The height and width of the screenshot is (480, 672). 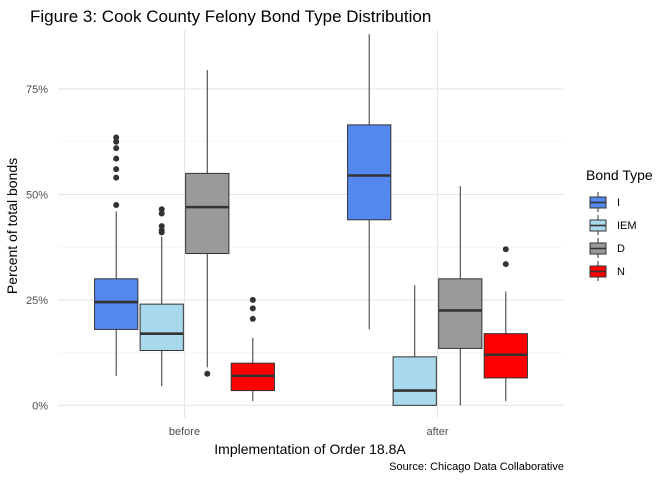 What do you see at coordinates (40, 406) in the screenshot?
I see `y-tick-label: 0%` at bounding box center [40, 406].